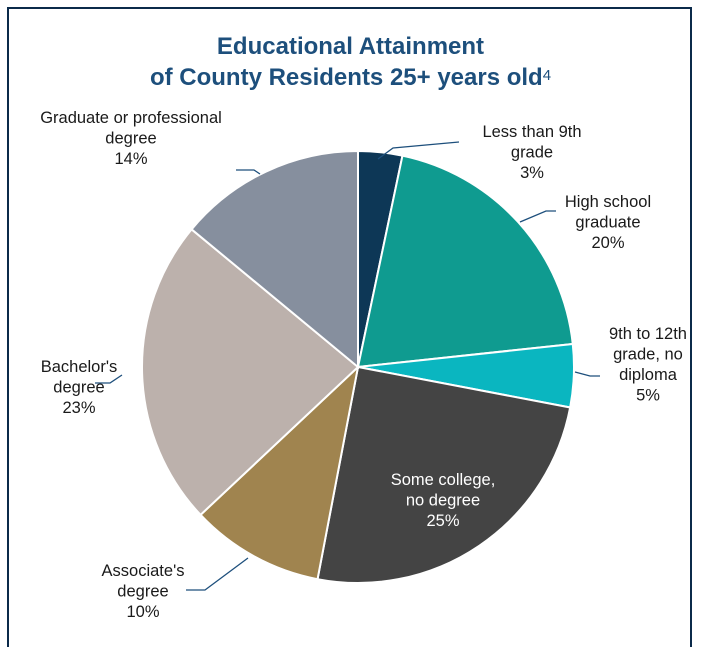 The height and width of the screenshot is (647, 701). Describe the element at coordinates (142, 612) in the screenshot. I see `slice-value-label: 10%` at that location.